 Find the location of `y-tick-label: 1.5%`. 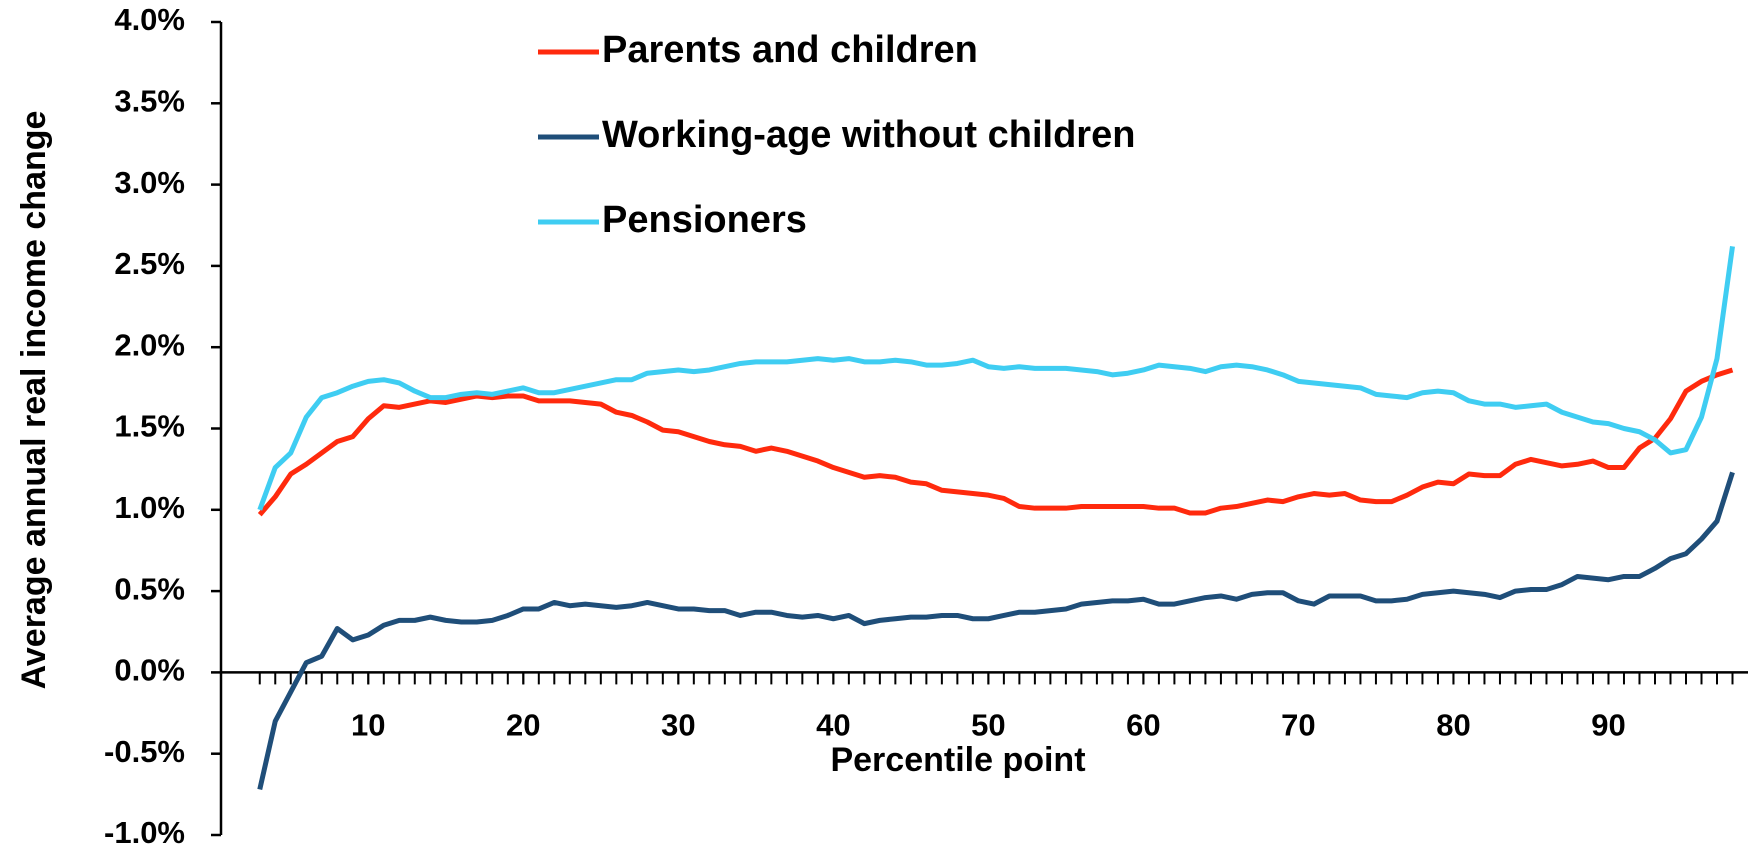

y-tick-label: 1.5% is located at coordinates (149, 426).